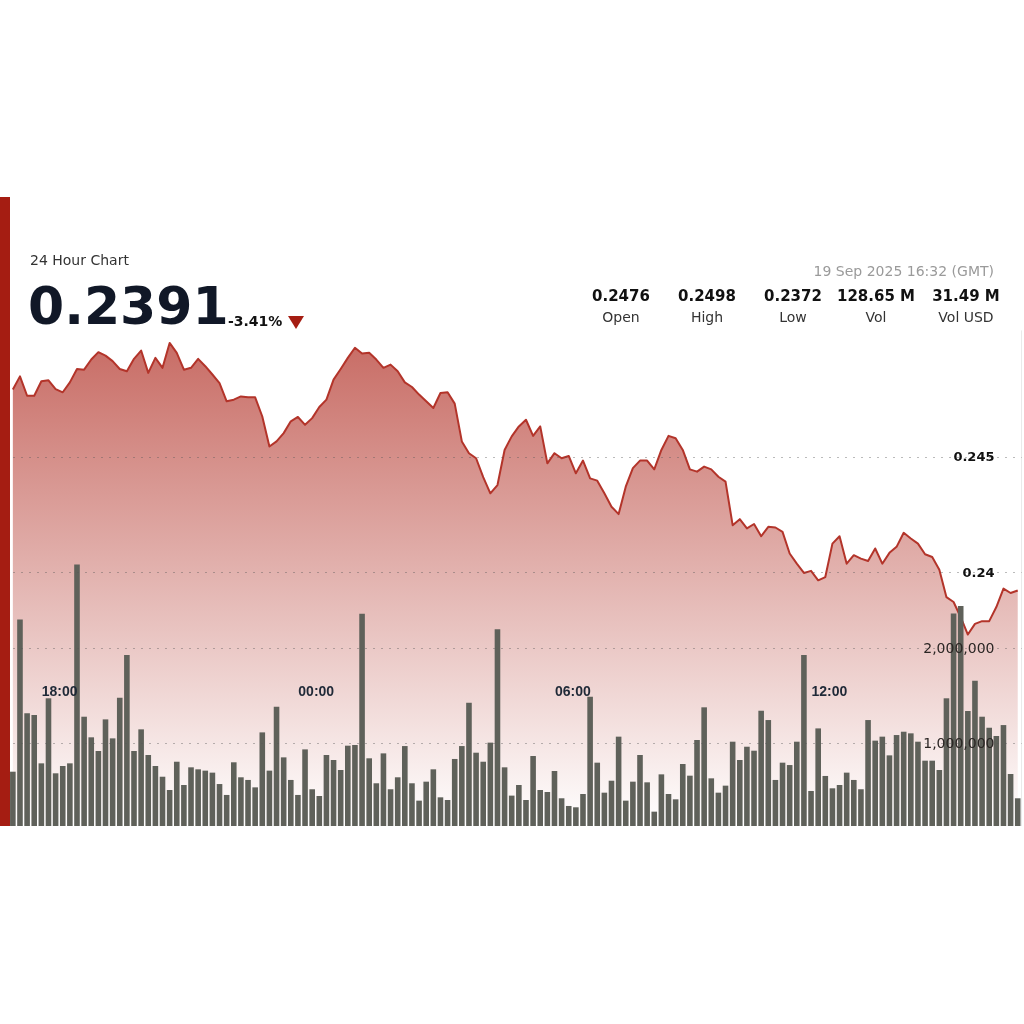 This screenshot has width=1024, height=1024. Describe the element at coordinates (876, 317) in the screenshot. I see `text: Vol` at that location.